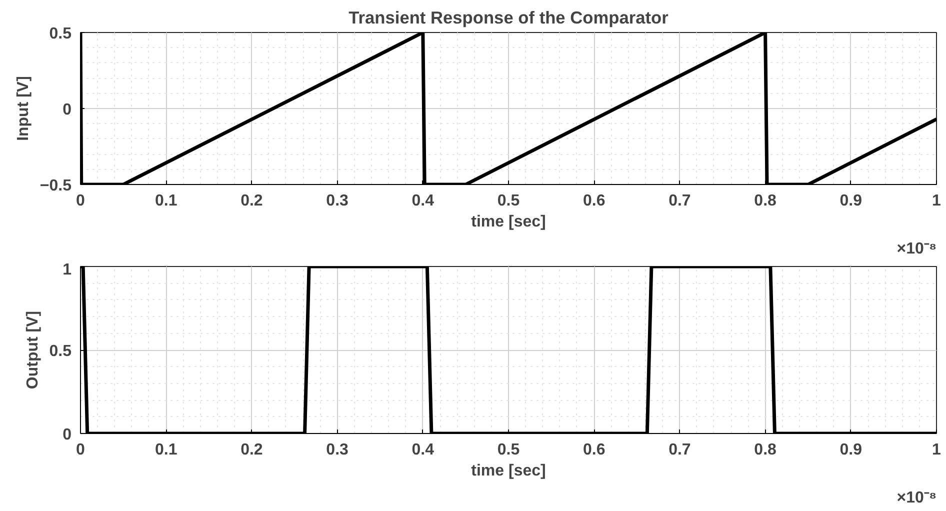  Describe the element at coordinates (67, 270) in the screenshot. I see `y-tick-label: 1` at that location.